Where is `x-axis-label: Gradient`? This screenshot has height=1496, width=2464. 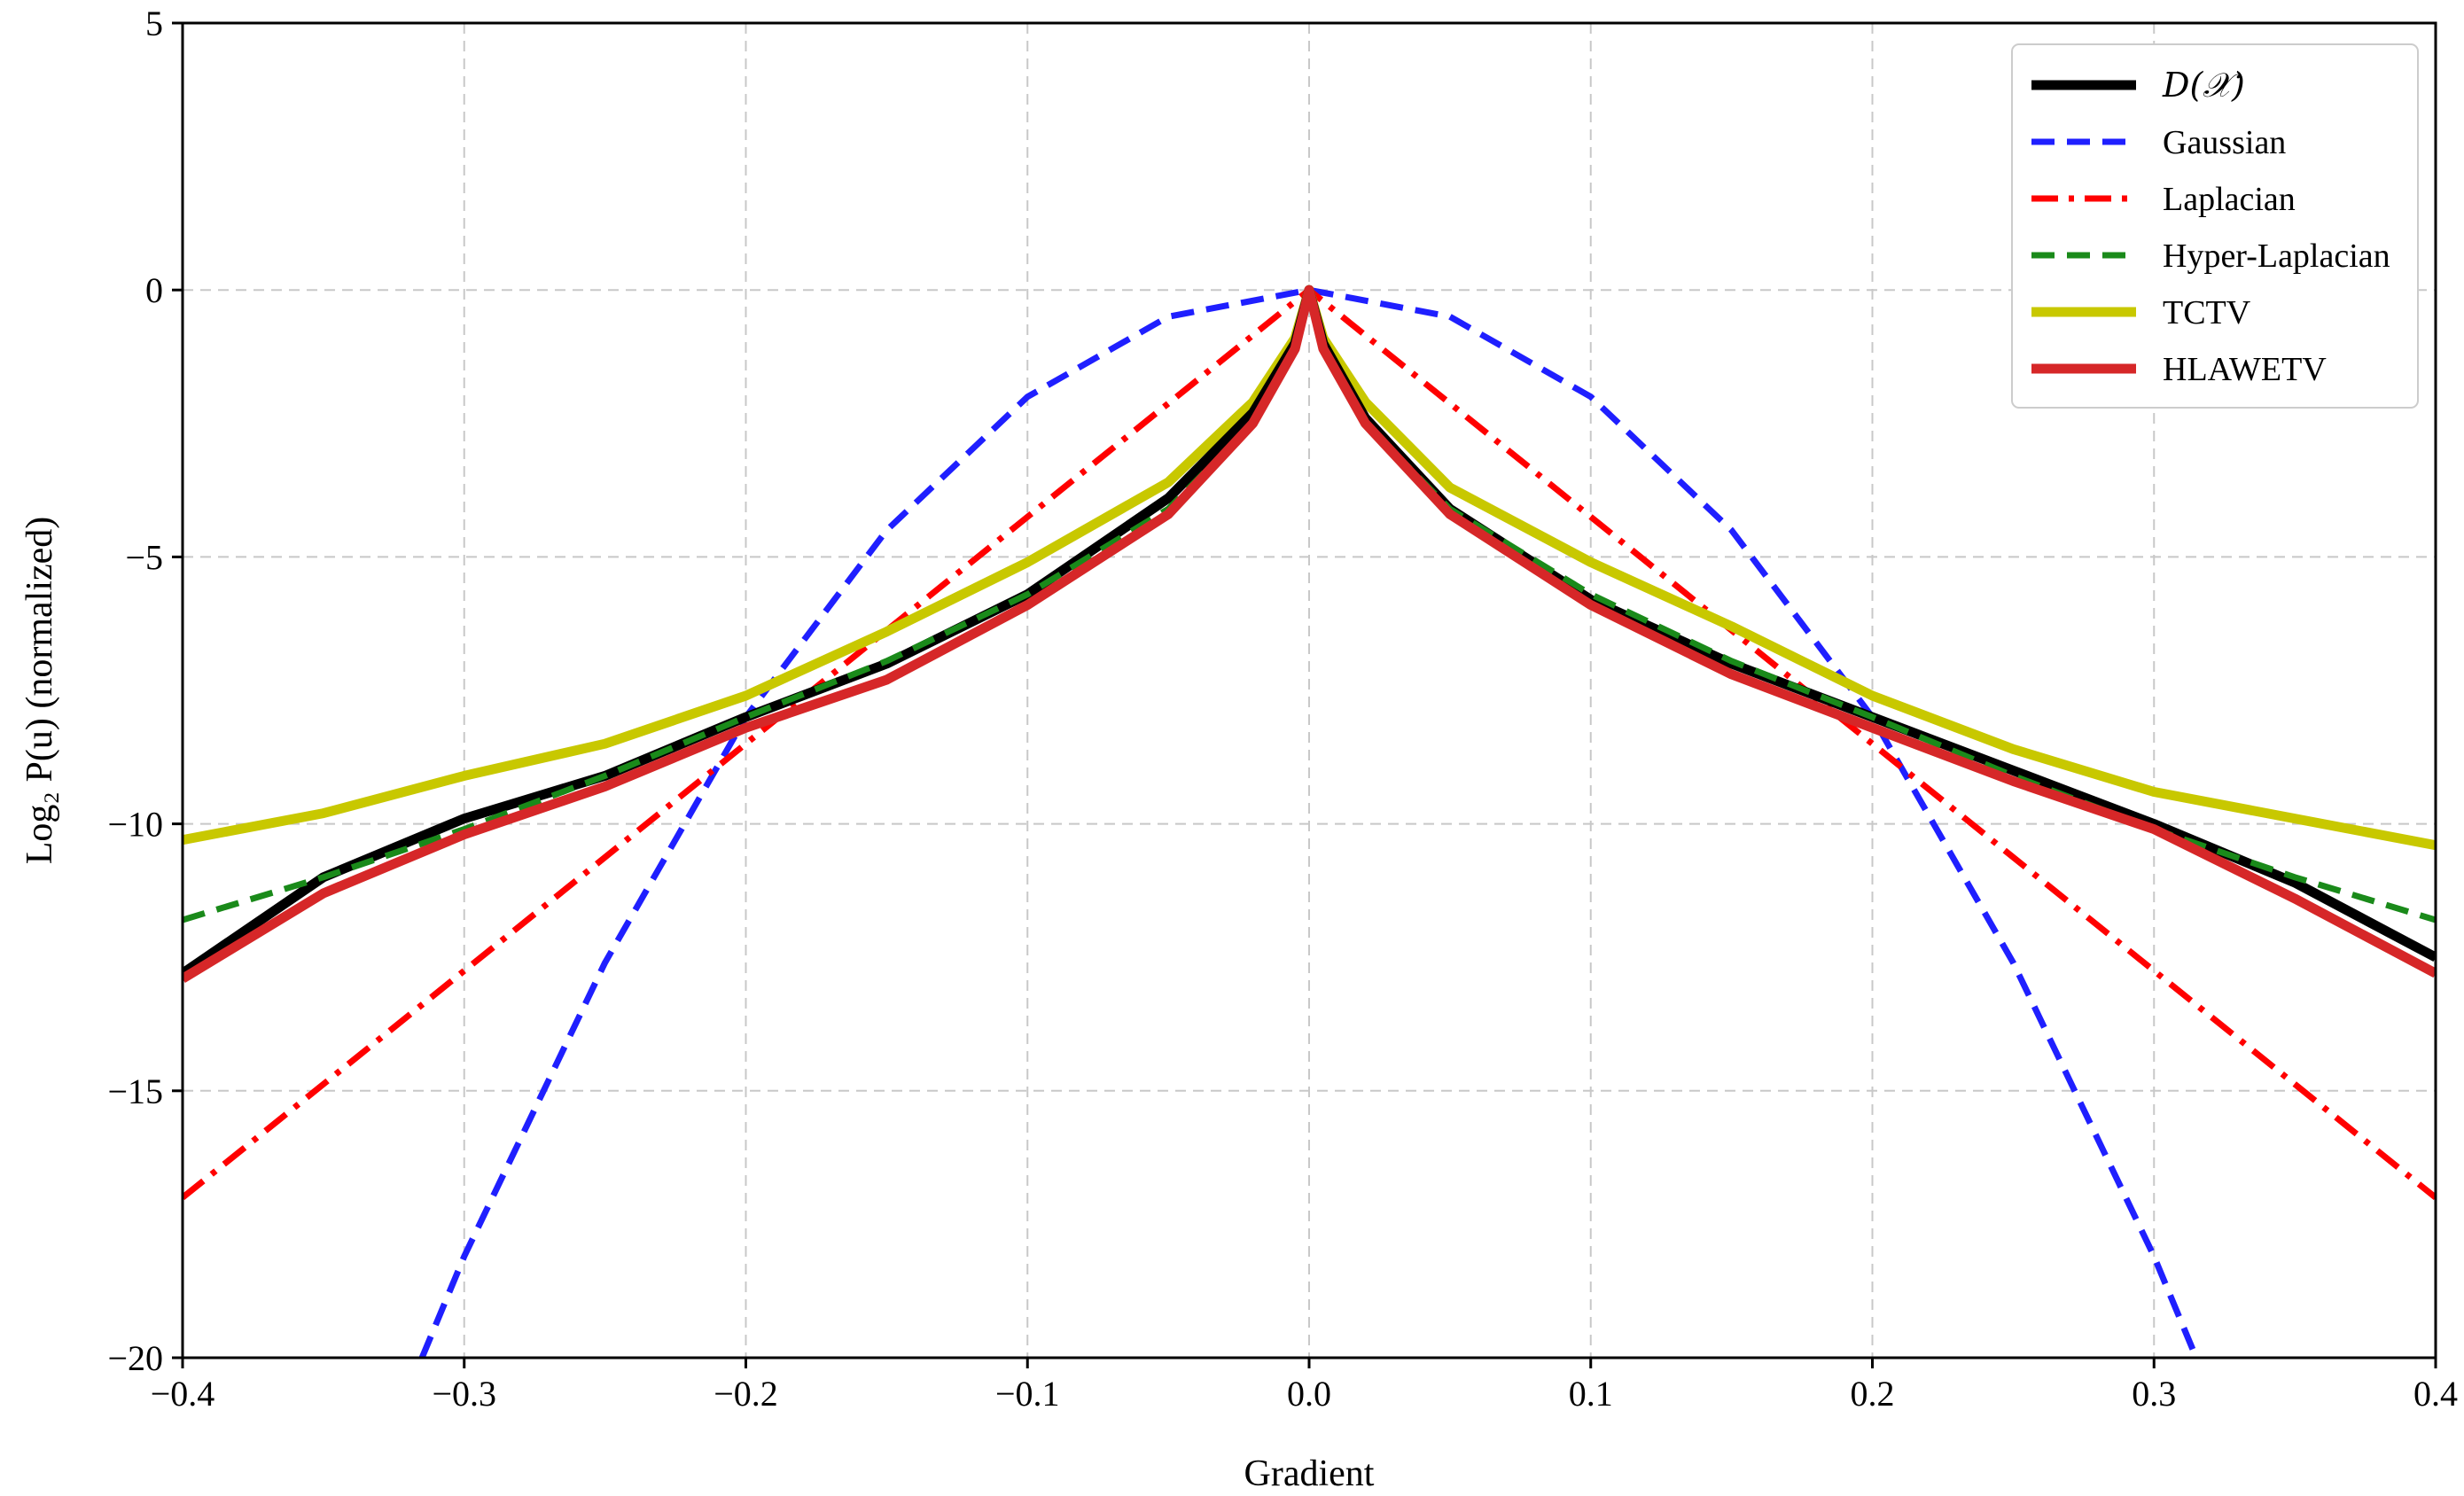 x-axis-label: Gradient is located at coordinates (1309, 1474).